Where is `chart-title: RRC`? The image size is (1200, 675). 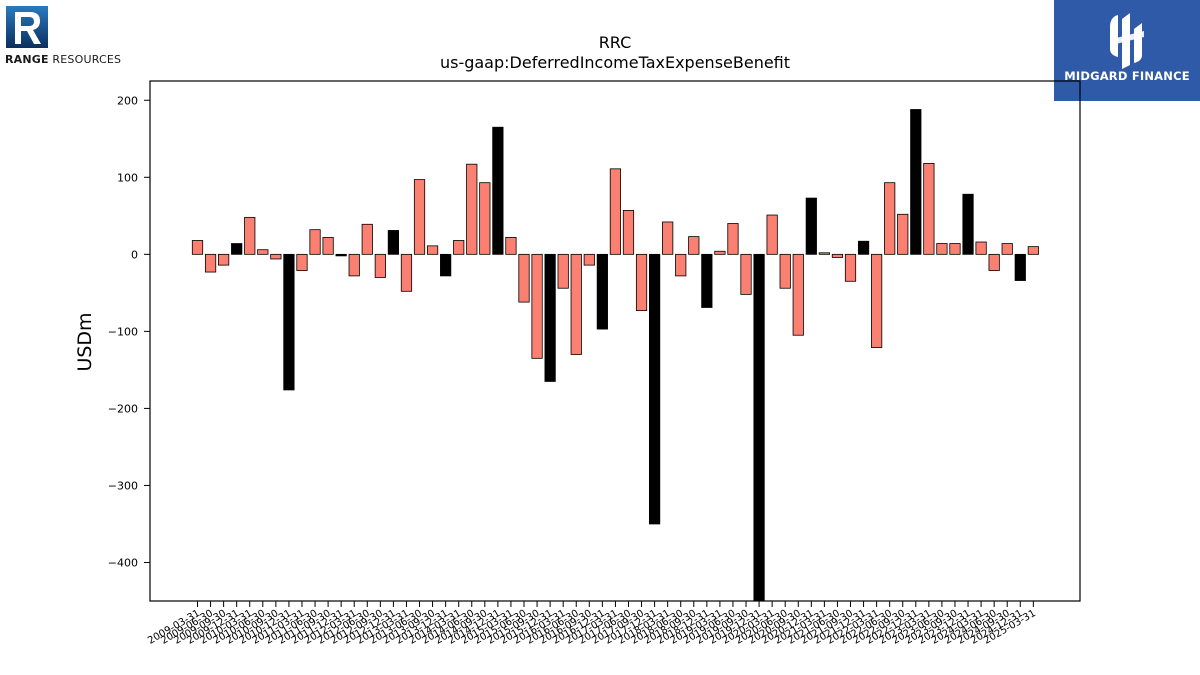
chart-title: RRC is located at coordinates (615, 42).